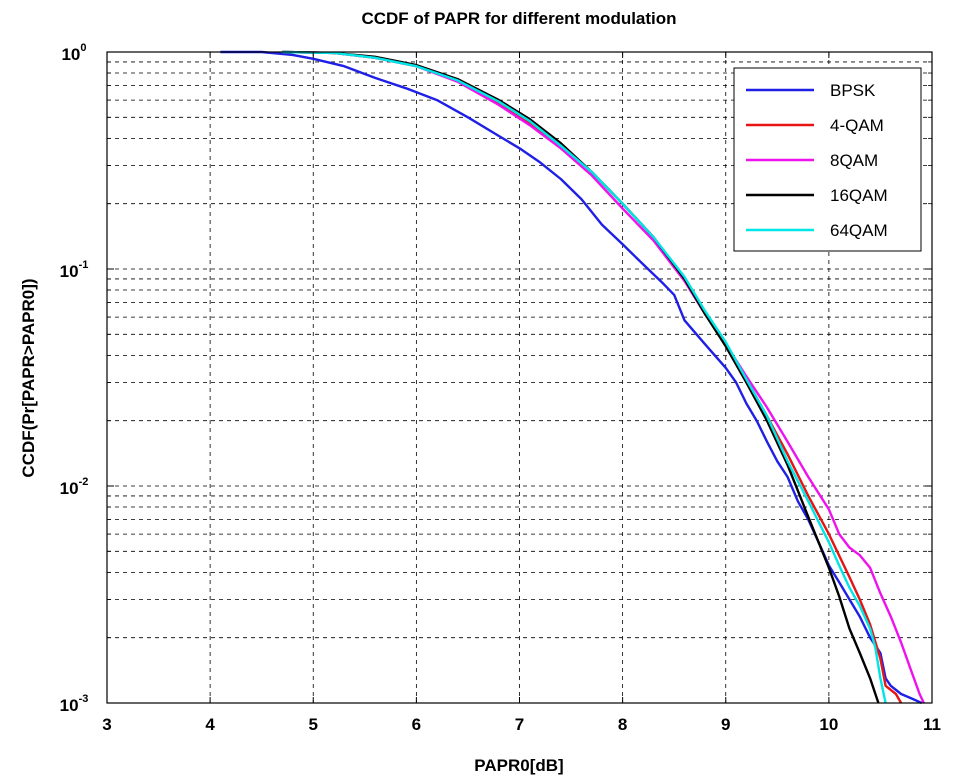 The image size is (954, 776). I want to click on x-tick-label: 5, so click(313, 724).